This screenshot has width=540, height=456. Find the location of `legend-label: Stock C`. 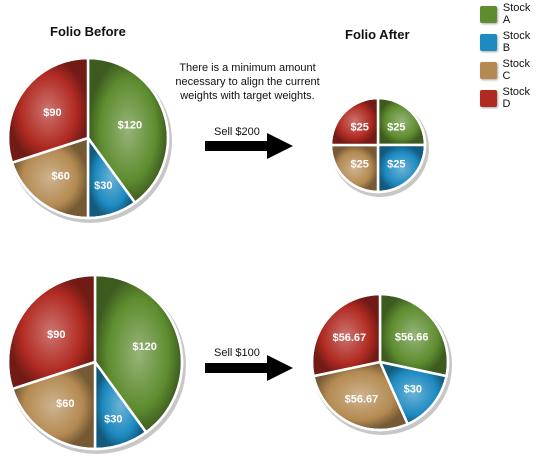

legend-label: Stock C is located at coordinates (516, 70).